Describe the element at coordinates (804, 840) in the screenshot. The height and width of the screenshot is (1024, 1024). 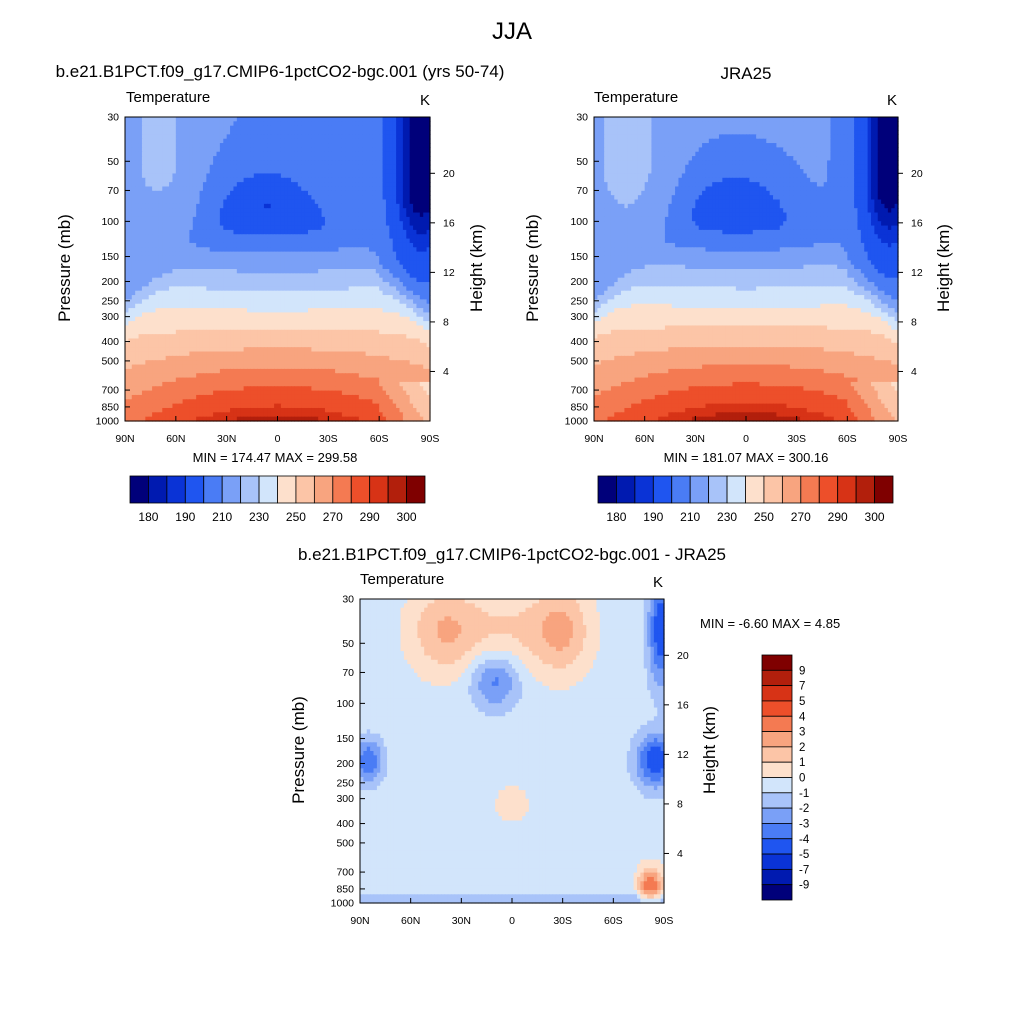
I see `colorbar-label: -4` at that location.